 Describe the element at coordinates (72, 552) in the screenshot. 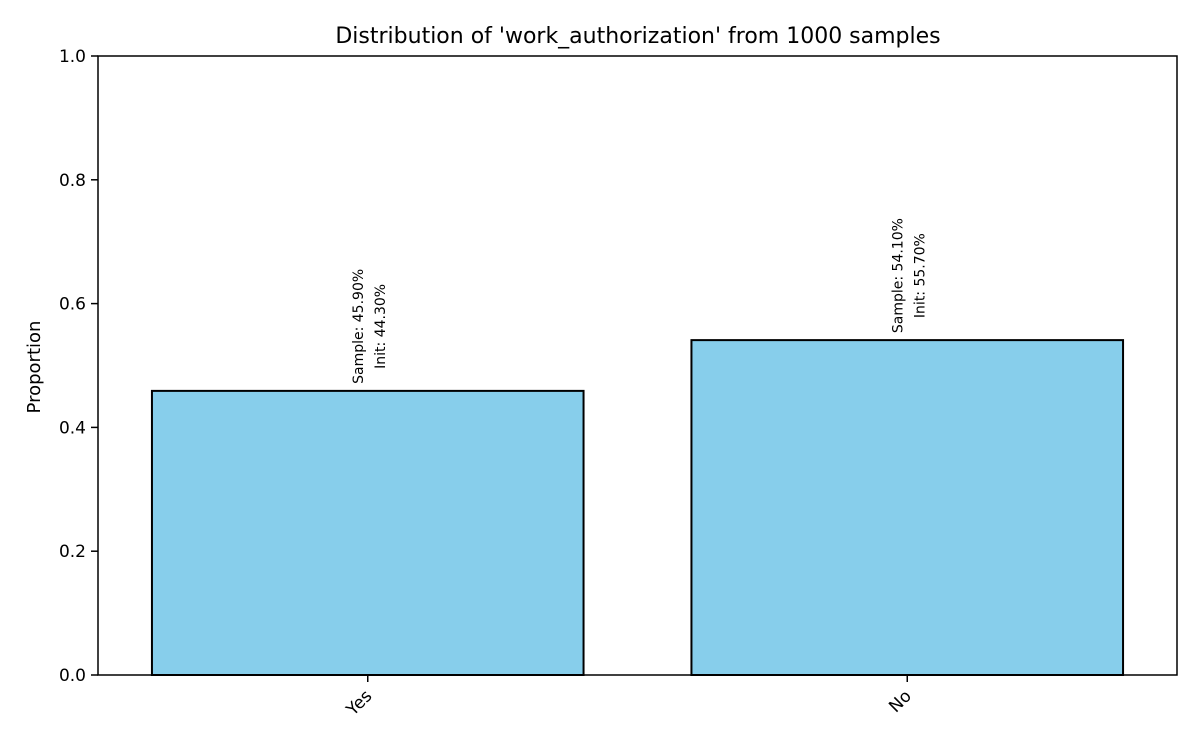

I see `y-tick-label: 0.2` at that location.